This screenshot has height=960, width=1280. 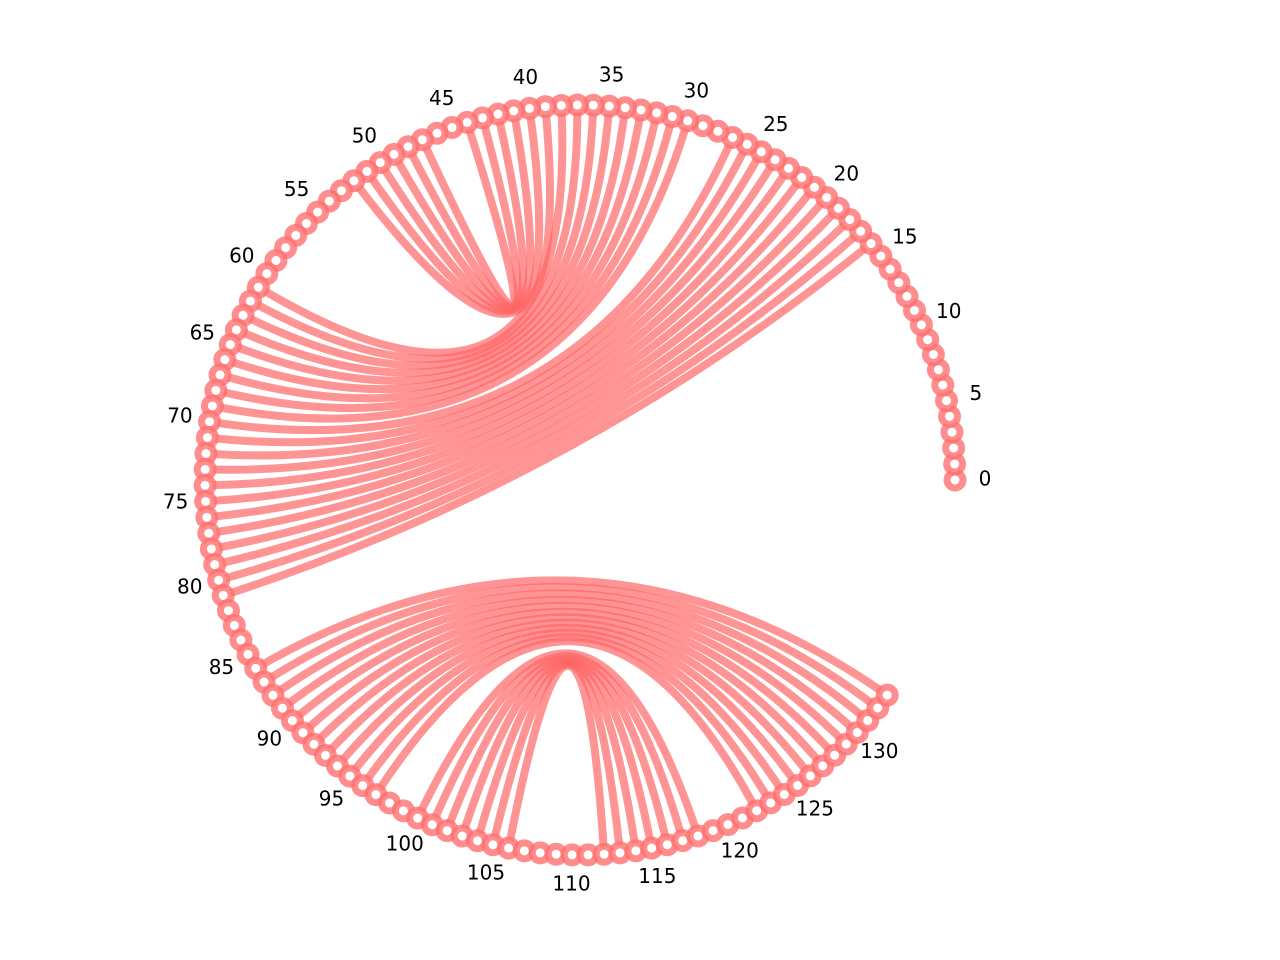 I want to click on tick-label-75: 75, so click(x=175, y=502).